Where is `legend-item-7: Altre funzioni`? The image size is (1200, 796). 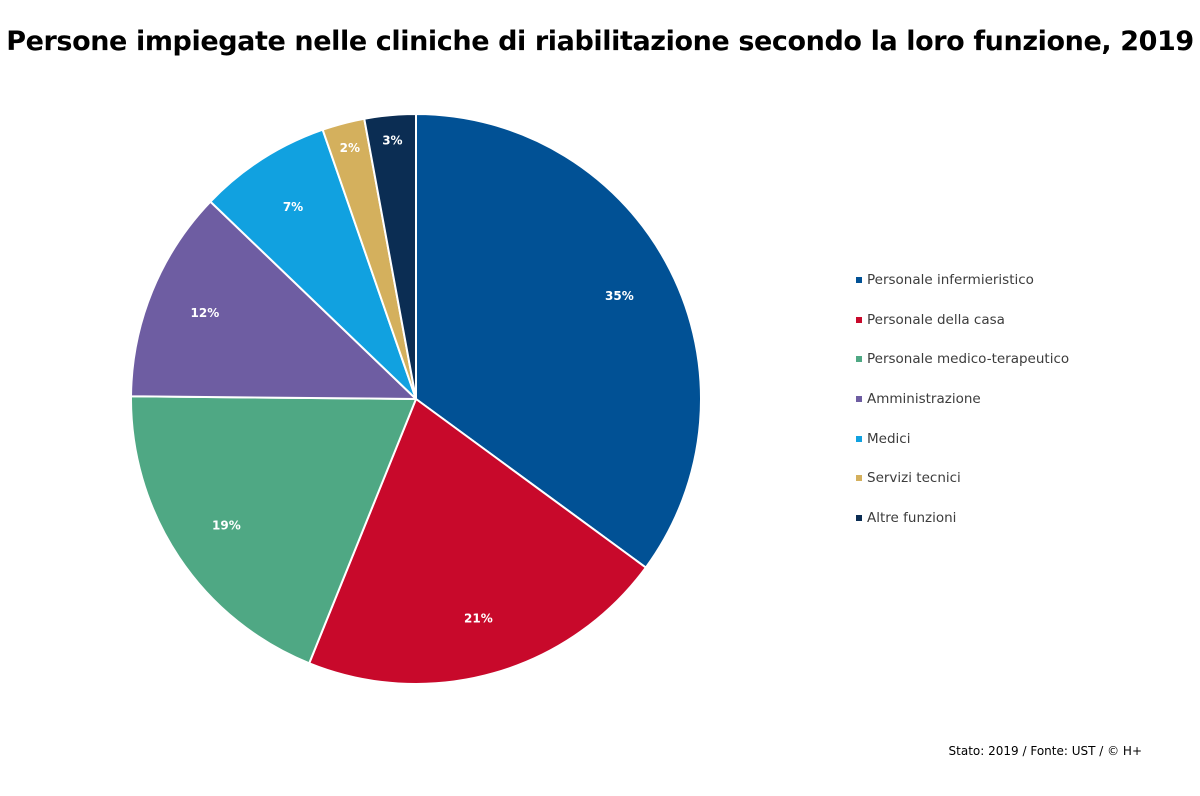
legend-item-7: Altre funzioni is located at coordinates (1016, 518).